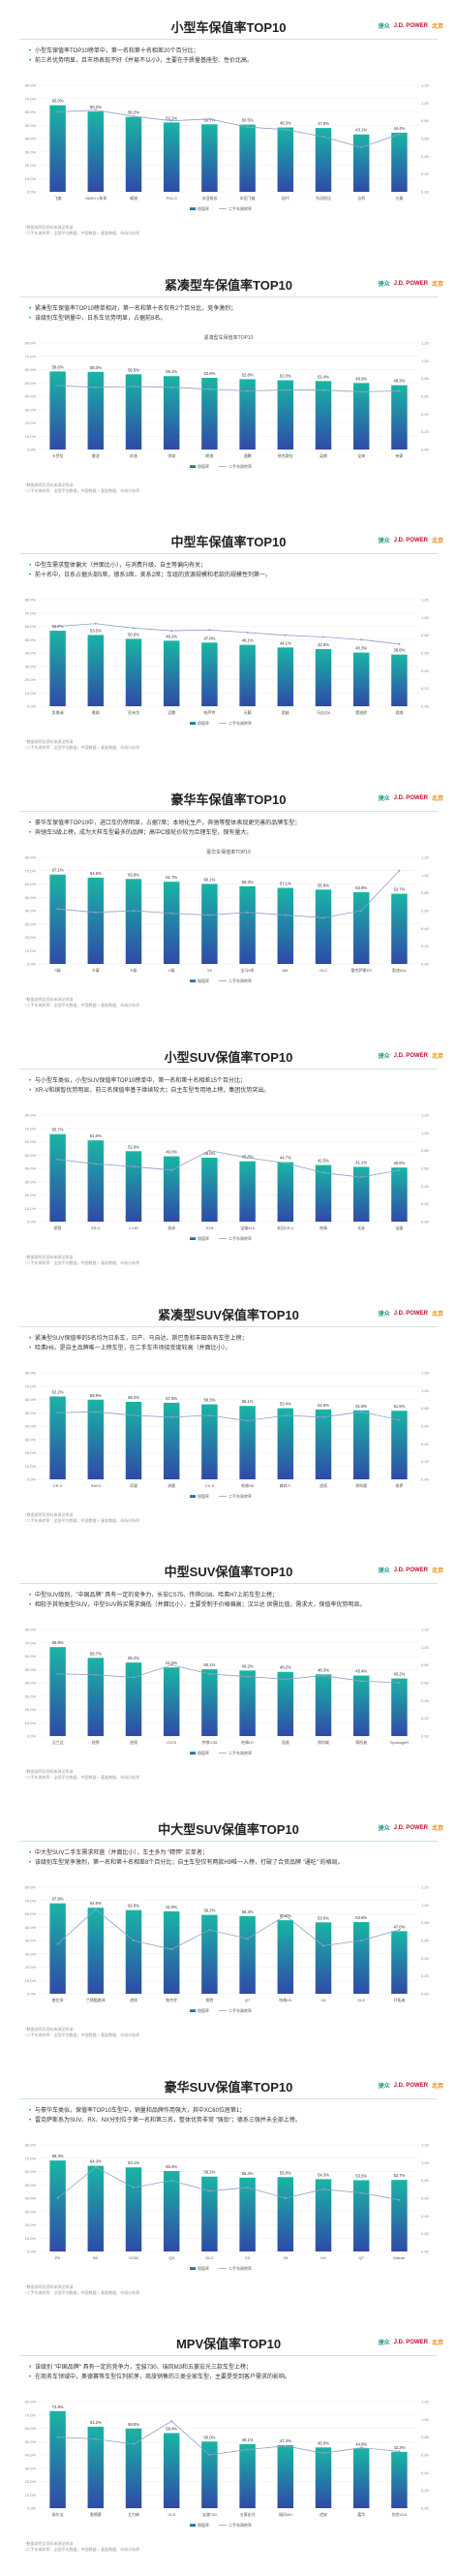 This screenshot has width=457, height=2576. I want to click on bar-value-label: 52.1%, so click(171, 117).